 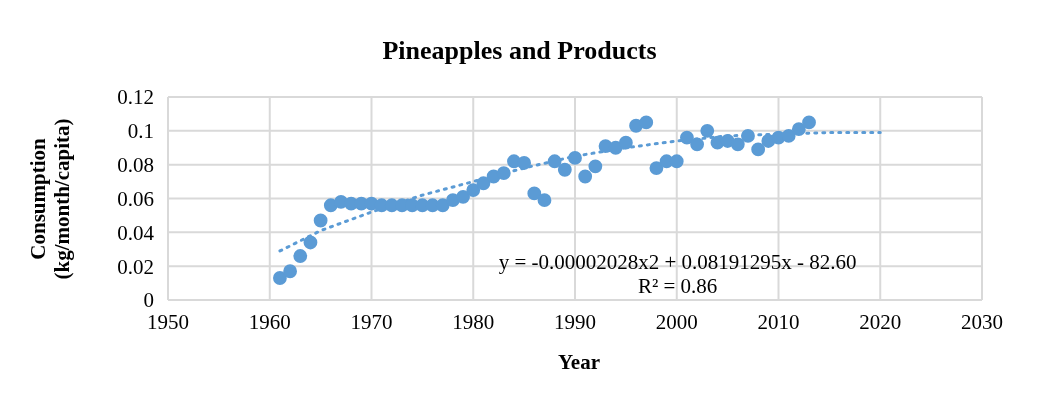 I want to click on x-axis-title: Year, so click(x=579, y=362).